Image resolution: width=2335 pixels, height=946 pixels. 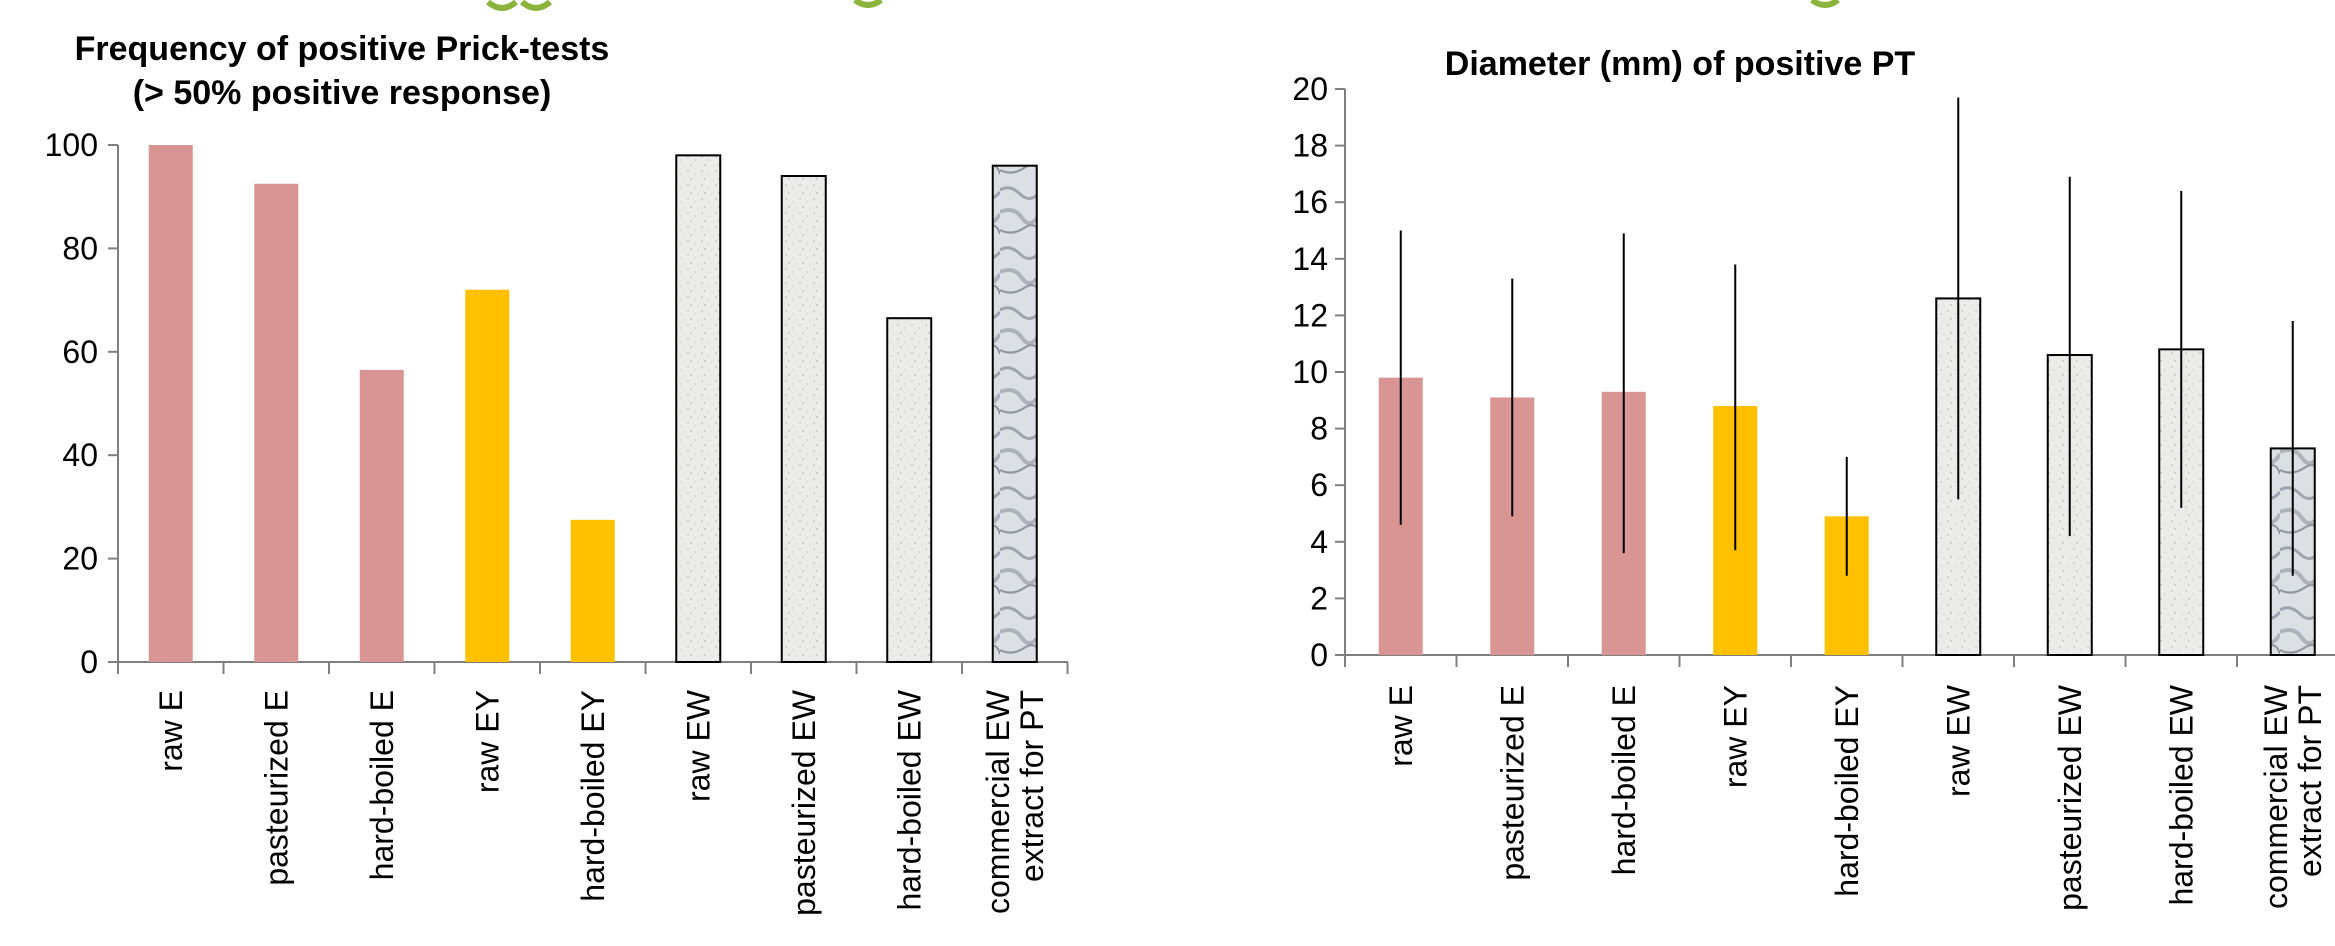 I want to click on bar-raw-ew, so click(x=698, y=408).